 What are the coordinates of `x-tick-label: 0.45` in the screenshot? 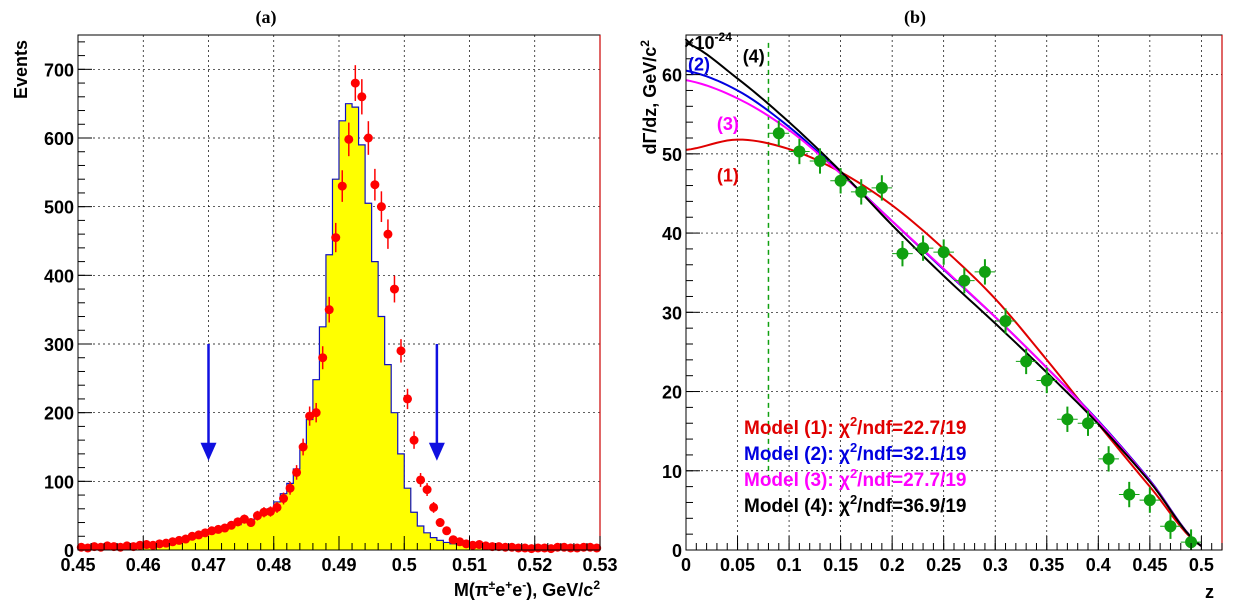 It's located at (77, 565).